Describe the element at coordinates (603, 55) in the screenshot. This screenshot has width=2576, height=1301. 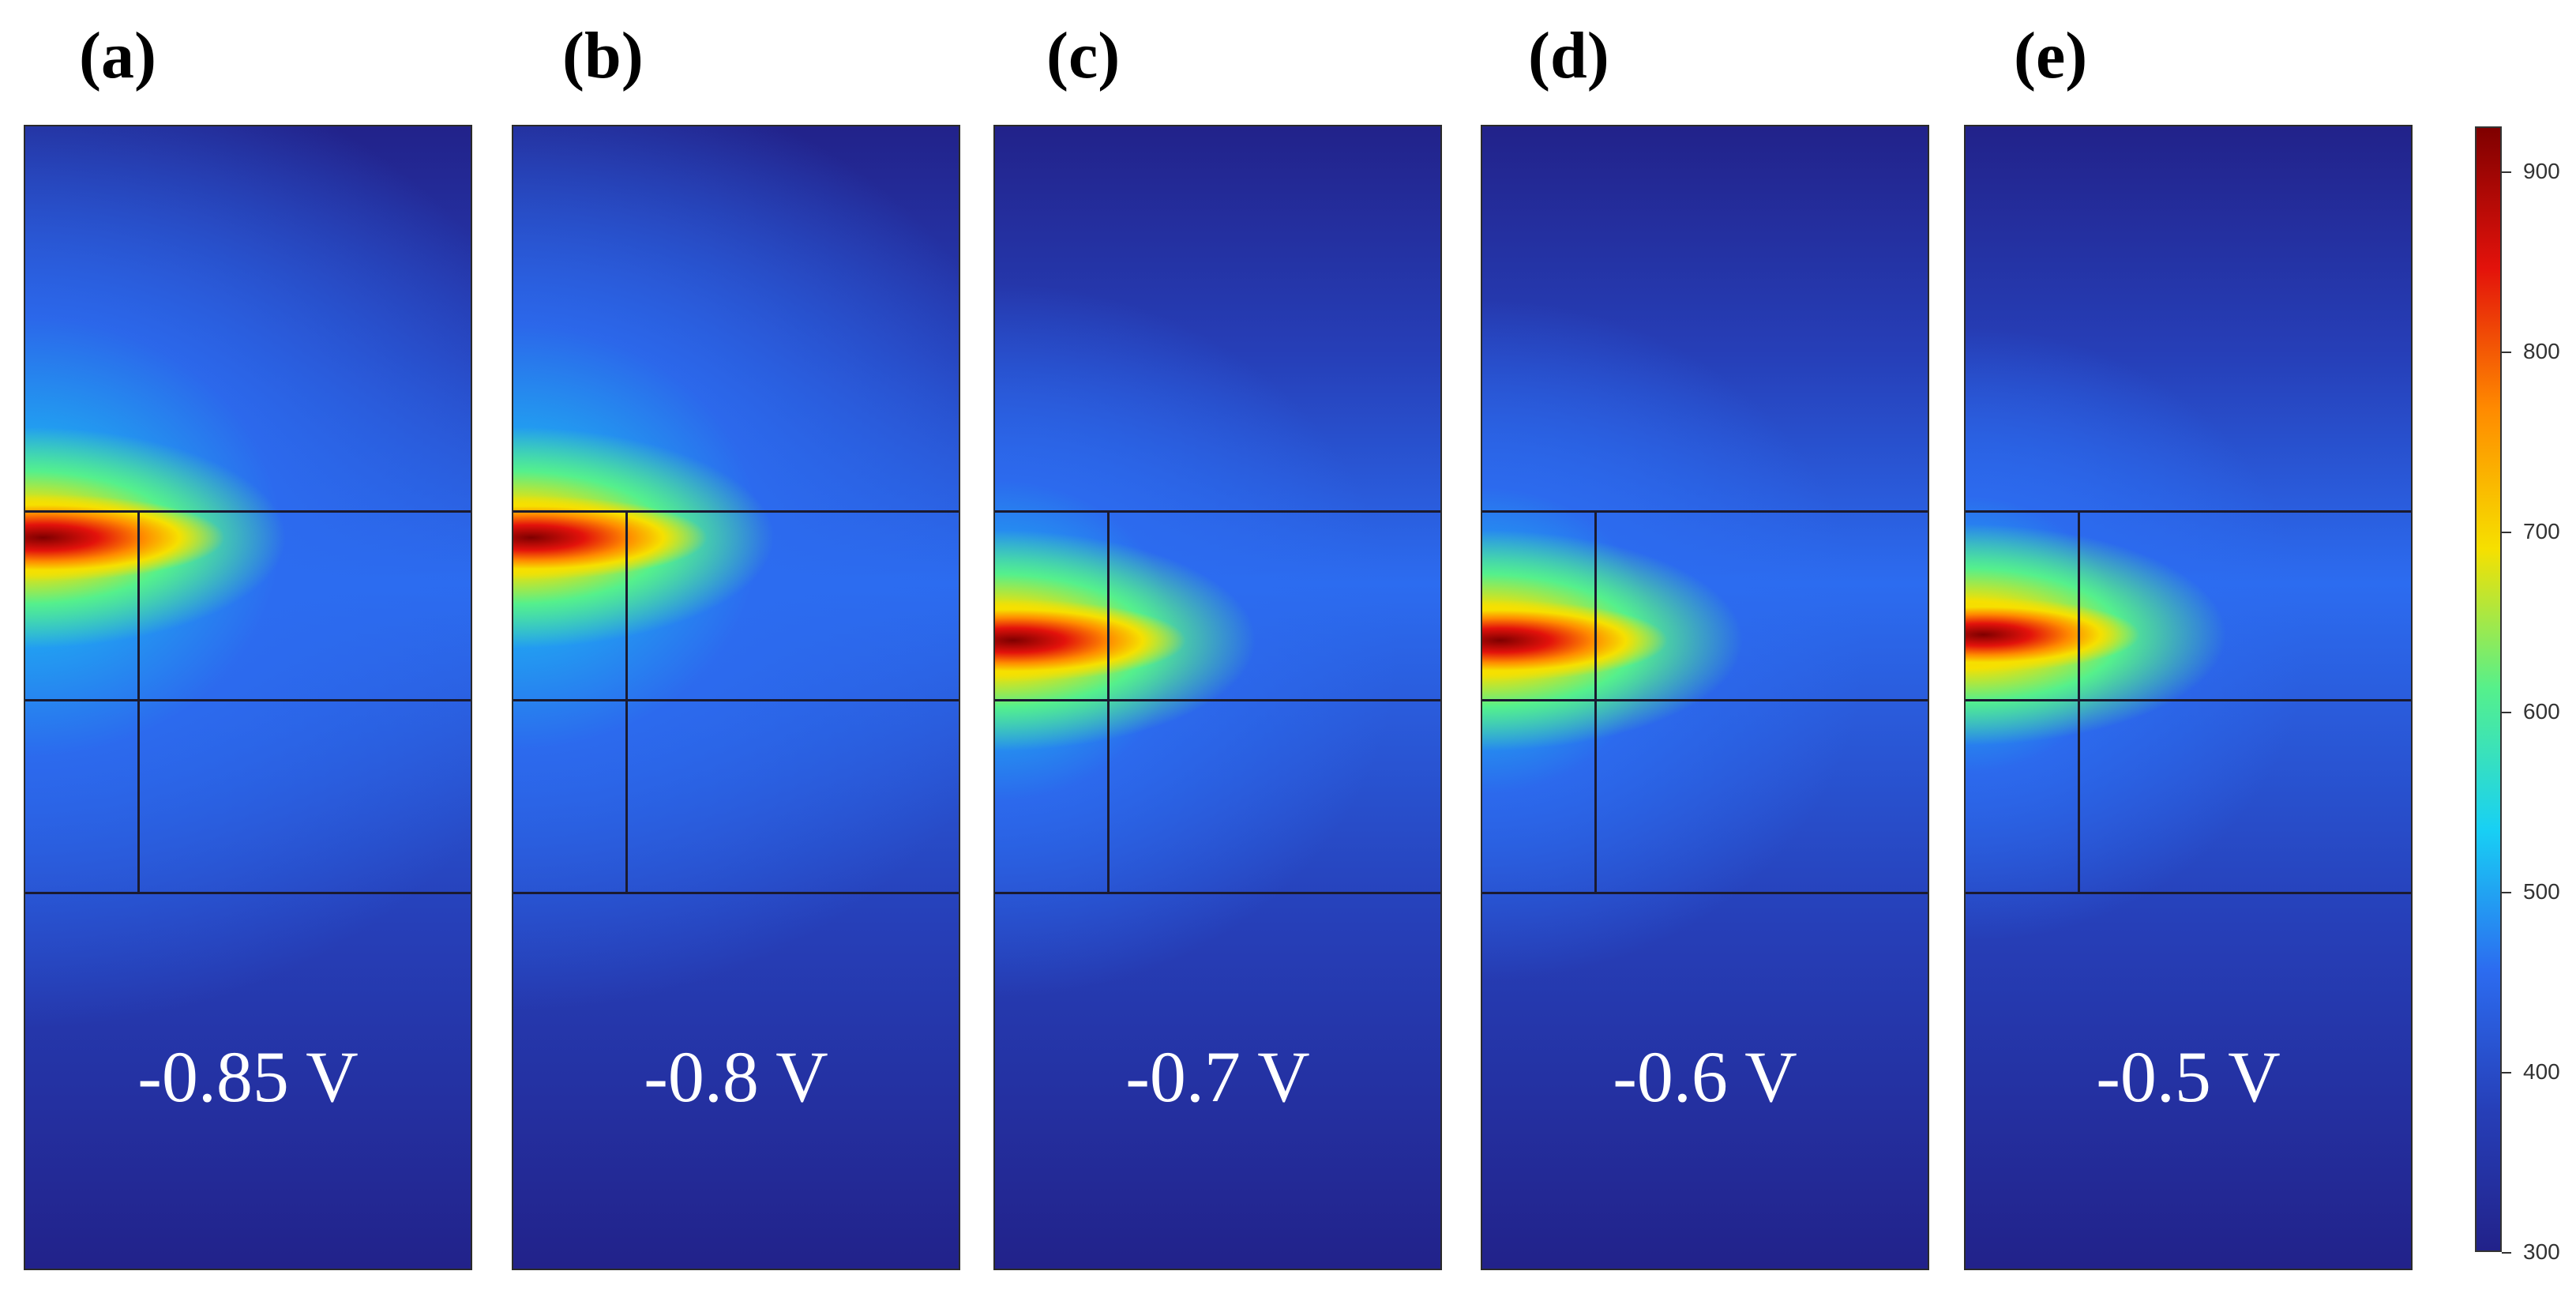
I see `panel-label: (b)` at that location.